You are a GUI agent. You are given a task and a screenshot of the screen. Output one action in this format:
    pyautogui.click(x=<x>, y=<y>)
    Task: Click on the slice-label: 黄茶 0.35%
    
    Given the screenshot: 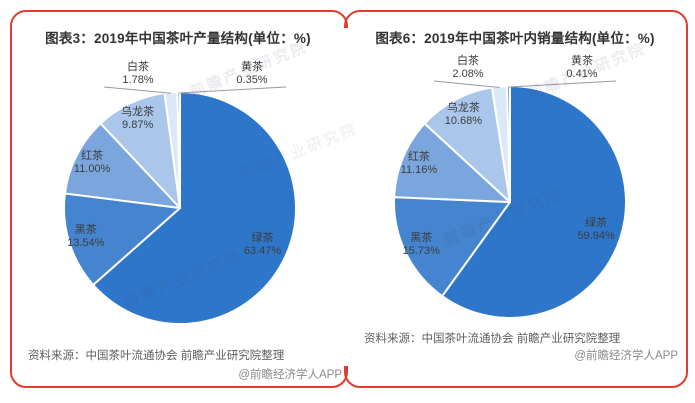 What is the action you would take?
    pyautogui.click(x=251, y=74)
    